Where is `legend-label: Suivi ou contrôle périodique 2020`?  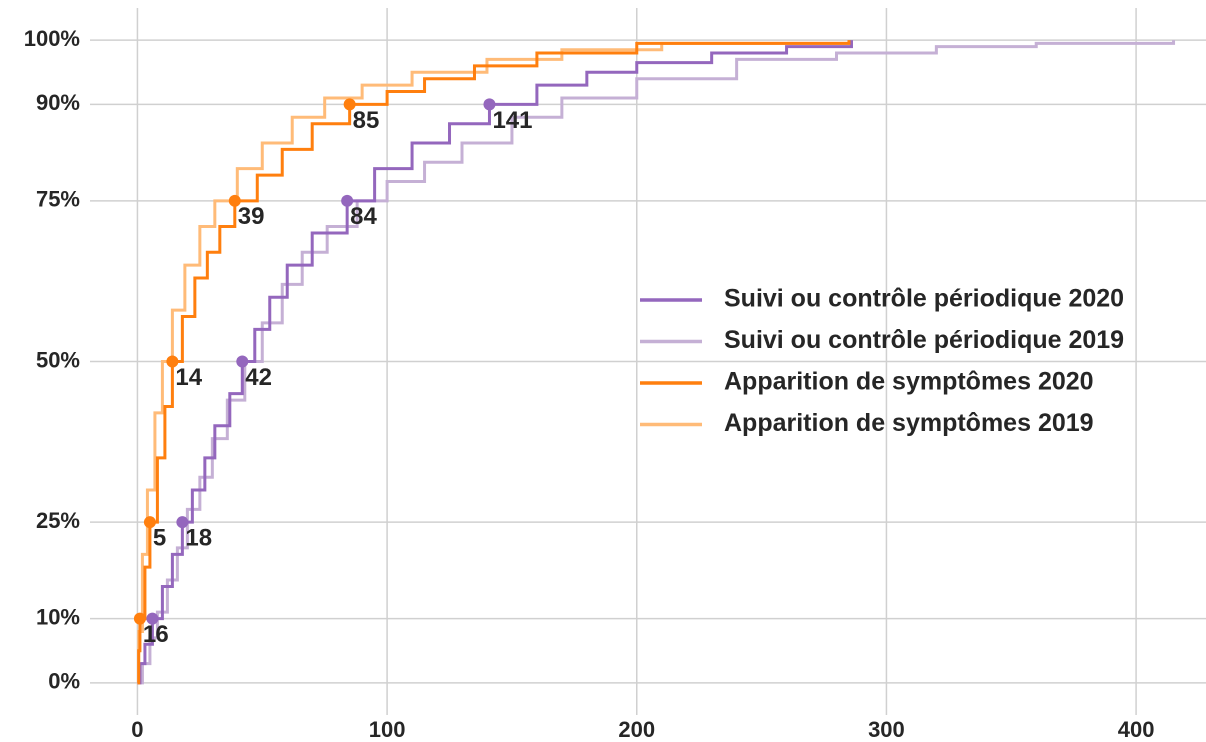 legend-label: Suivi ou contrôle périodique 2020 is located at coordinates (924, 299).